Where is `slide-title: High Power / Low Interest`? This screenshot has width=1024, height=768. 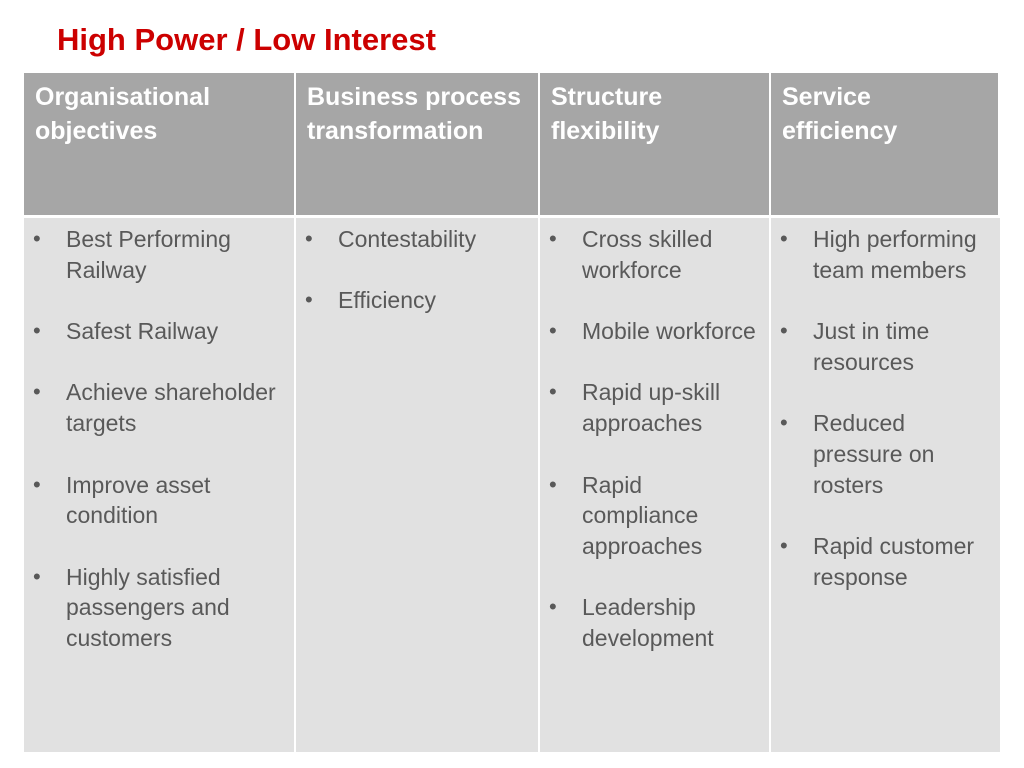
slide-title: High Power / Low Interest is located at coordinates (246, 39).